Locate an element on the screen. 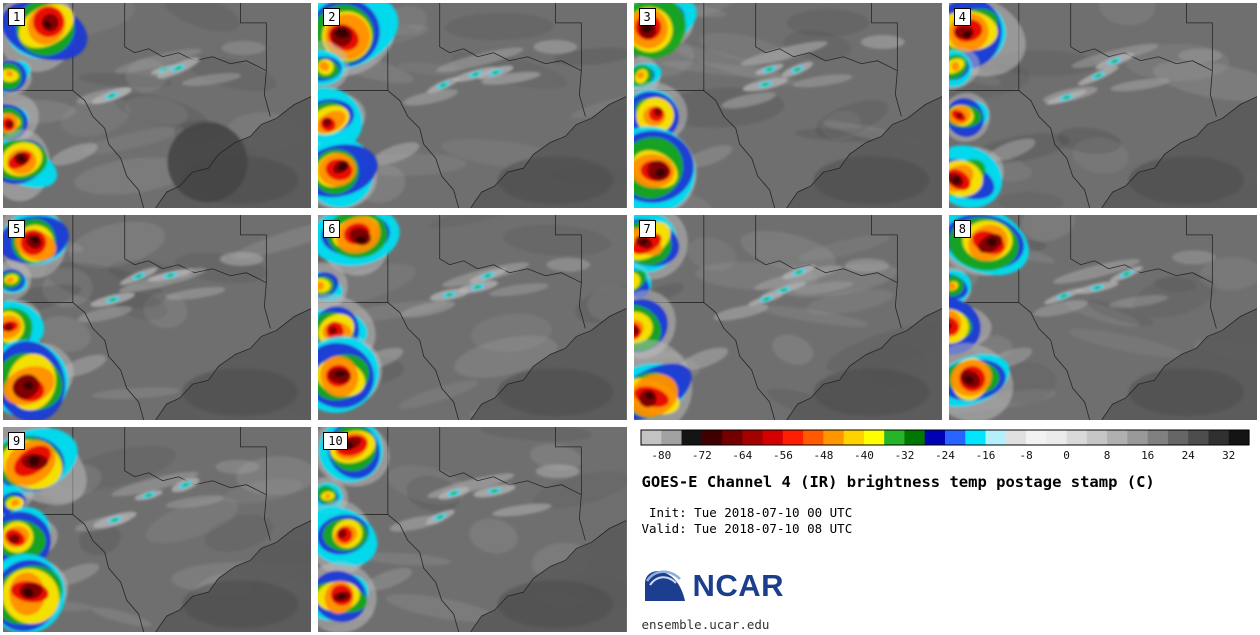 This screenshot has width=1260, height=635. panel-number: 9 is located at coordinates (17, 441).